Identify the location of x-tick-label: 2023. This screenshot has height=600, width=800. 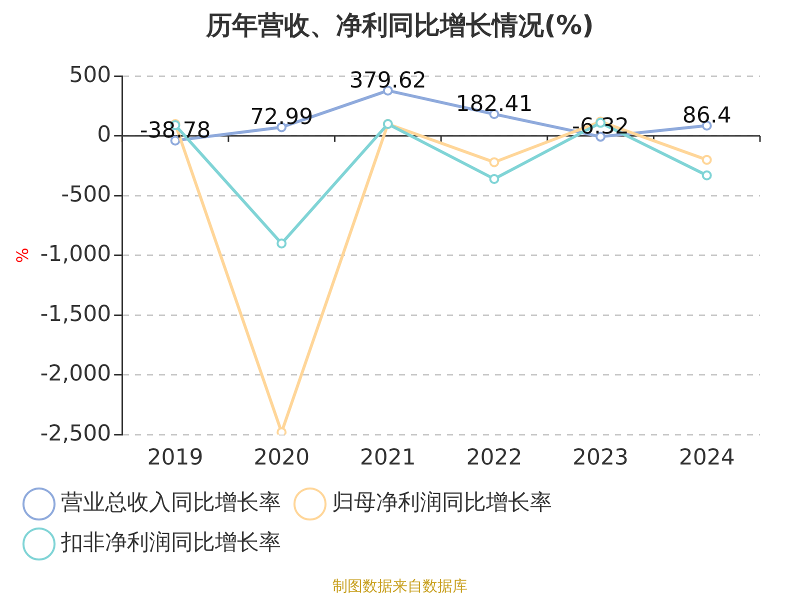
(600, 458).